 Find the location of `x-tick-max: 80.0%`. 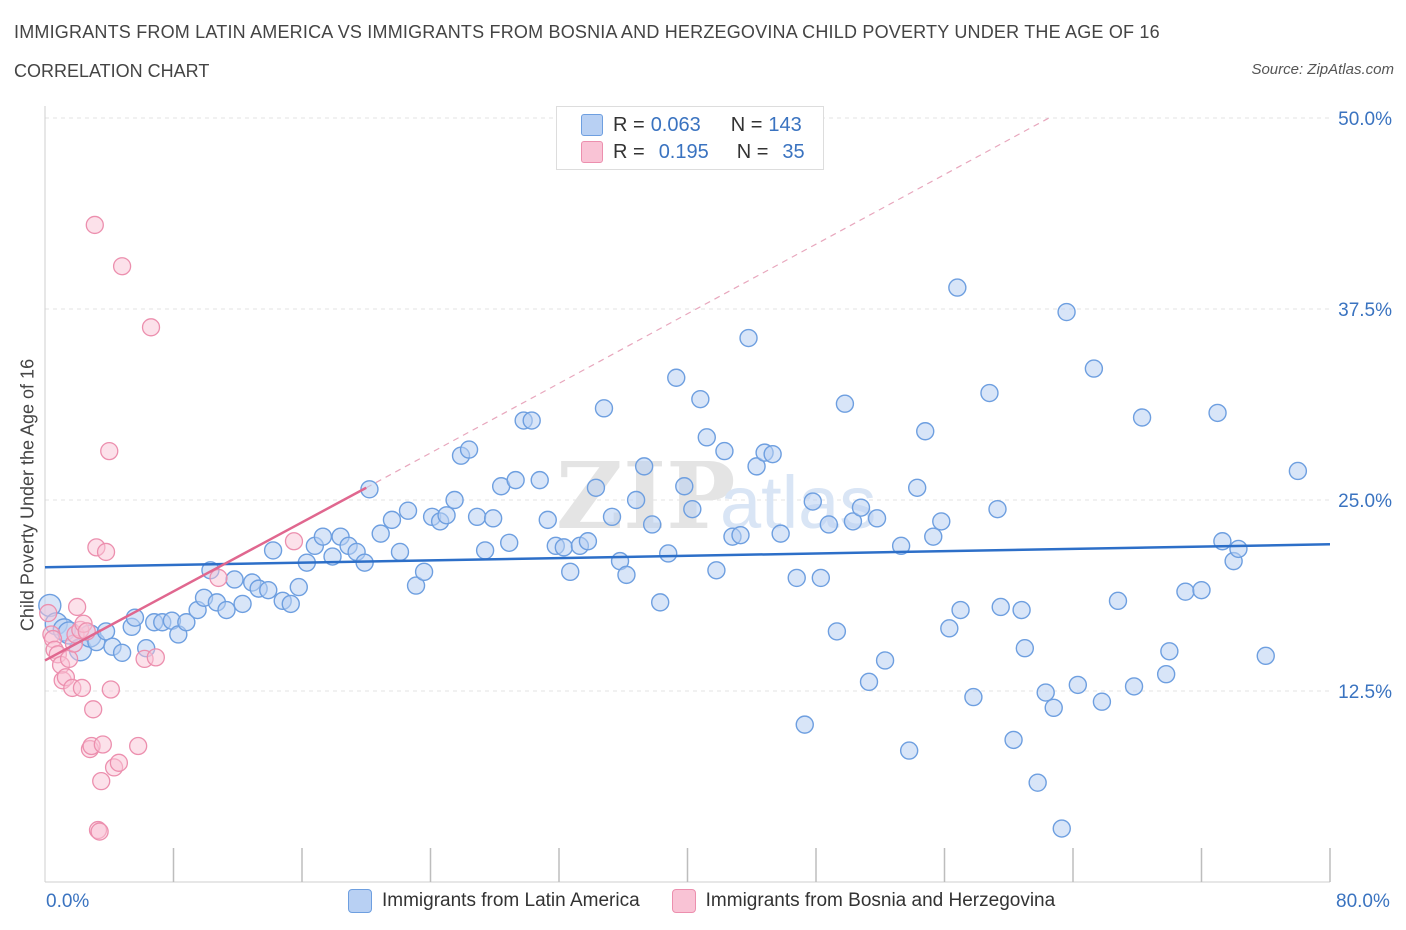

x-tick-max: 80.0% is located at coordinates (1363, 901).